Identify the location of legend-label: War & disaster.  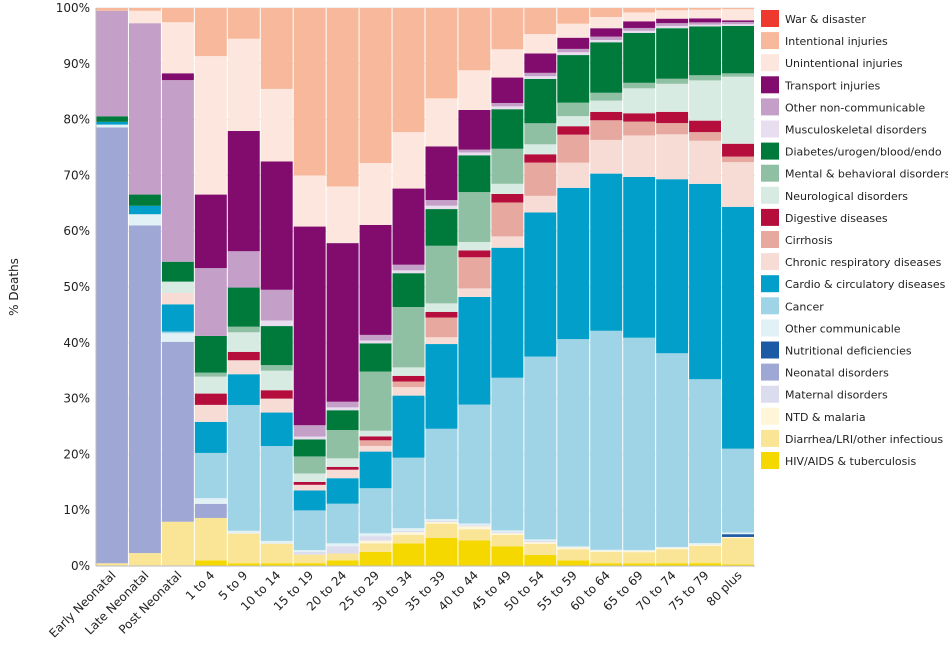
(825, 19).